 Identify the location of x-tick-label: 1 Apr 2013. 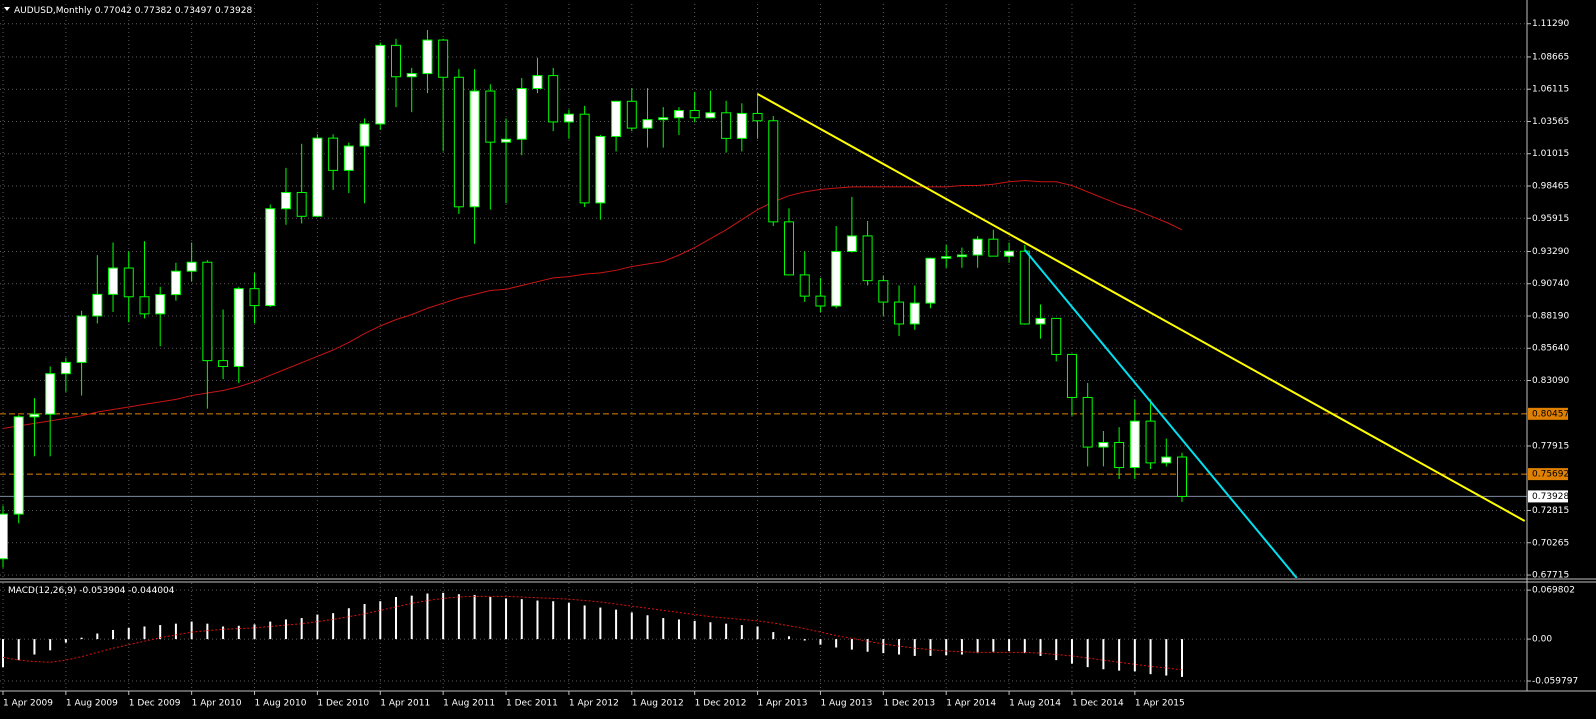
(783, 704).